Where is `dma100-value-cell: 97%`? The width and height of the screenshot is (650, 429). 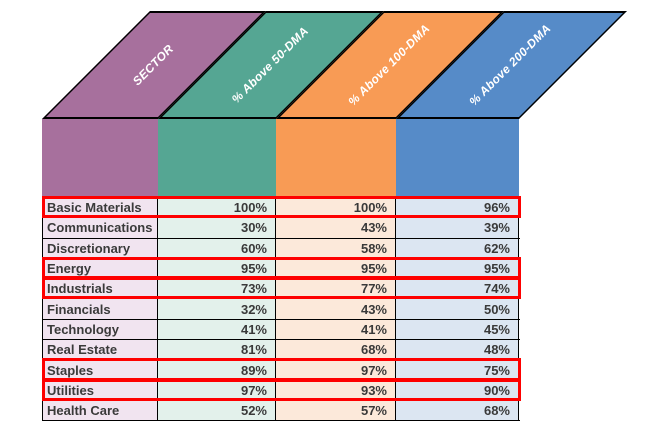
dma100-value-cell: 97% is located at coordinates (336, 370).